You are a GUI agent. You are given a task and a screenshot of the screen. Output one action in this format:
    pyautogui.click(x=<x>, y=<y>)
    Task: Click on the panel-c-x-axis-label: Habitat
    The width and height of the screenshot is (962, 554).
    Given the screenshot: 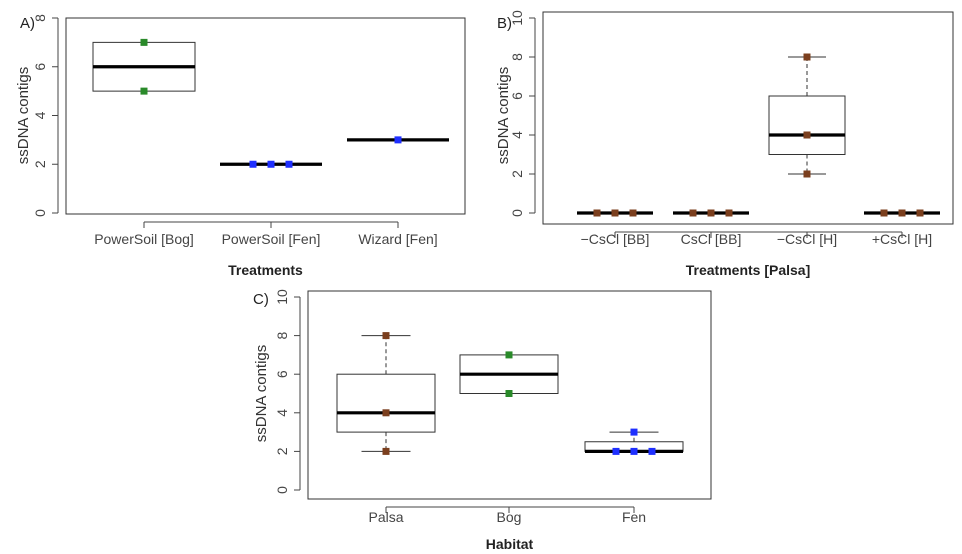 What is the action you would take?
    pyautogui.click(x=510, y=544)
    